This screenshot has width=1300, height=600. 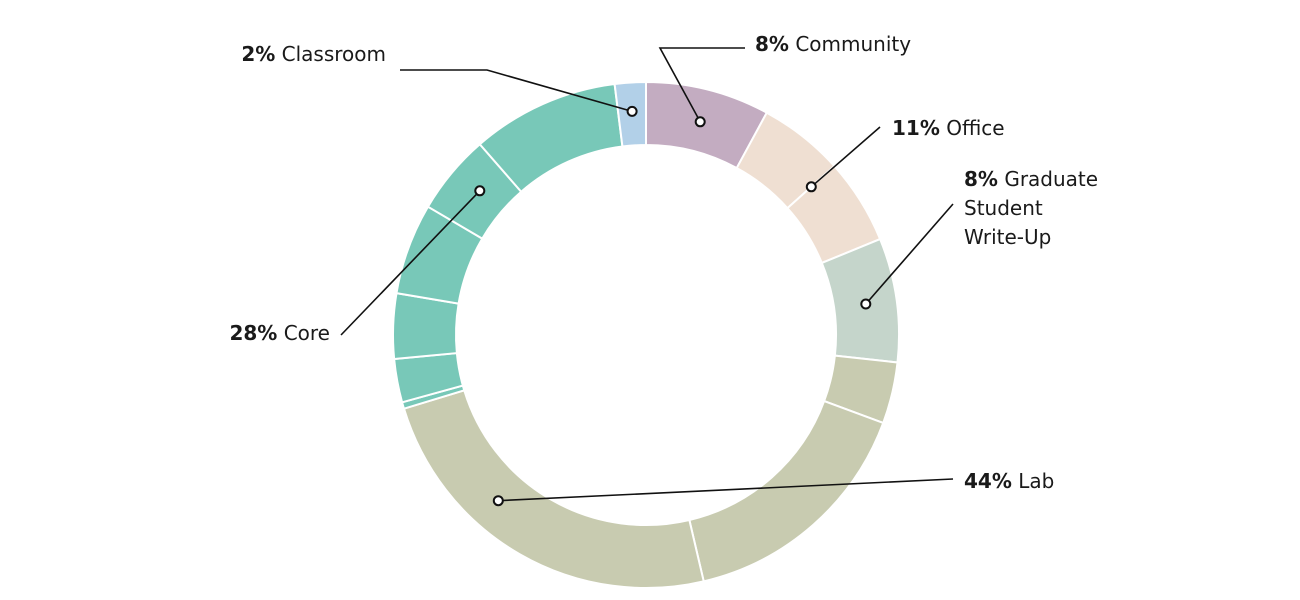 I want to click on slice-graduate-student-write-up, so click(x=860, y=300).